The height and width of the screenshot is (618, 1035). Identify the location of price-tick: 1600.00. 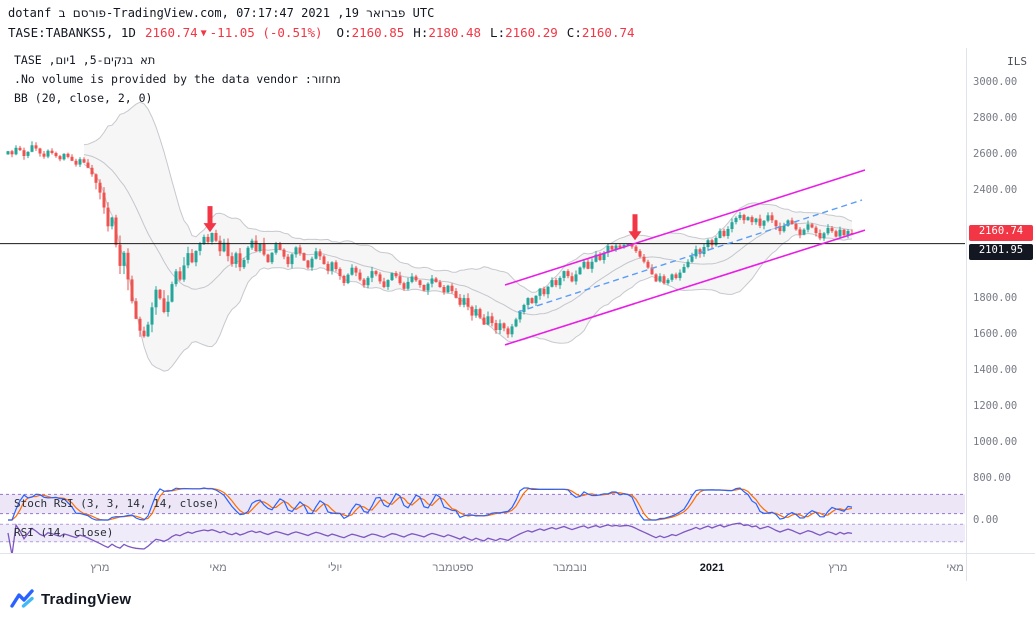
(995, 334).